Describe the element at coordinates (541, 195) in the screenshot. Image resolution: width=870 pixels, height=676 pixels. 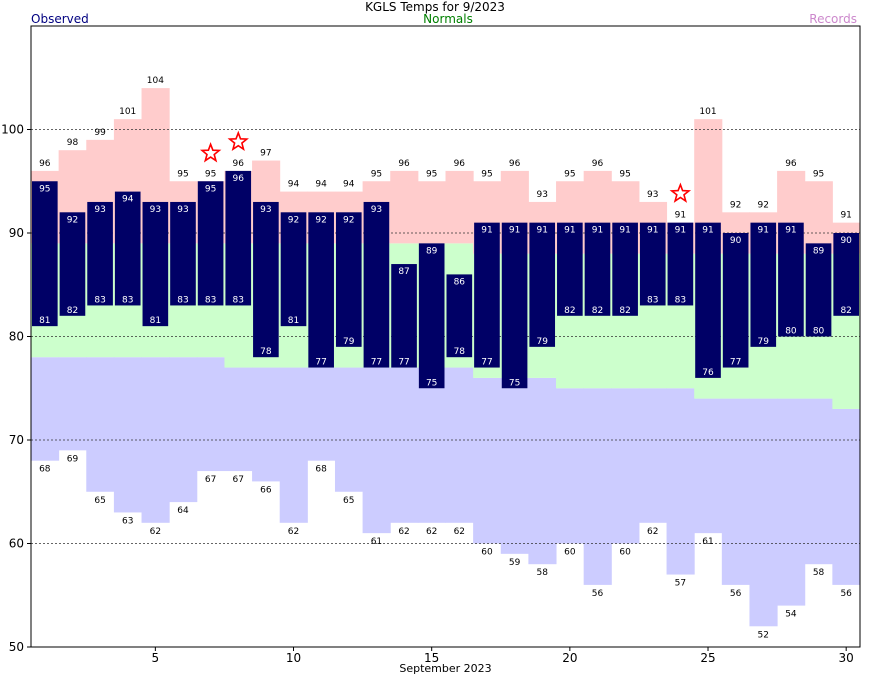
I see `record-high-label: 93` at that location.